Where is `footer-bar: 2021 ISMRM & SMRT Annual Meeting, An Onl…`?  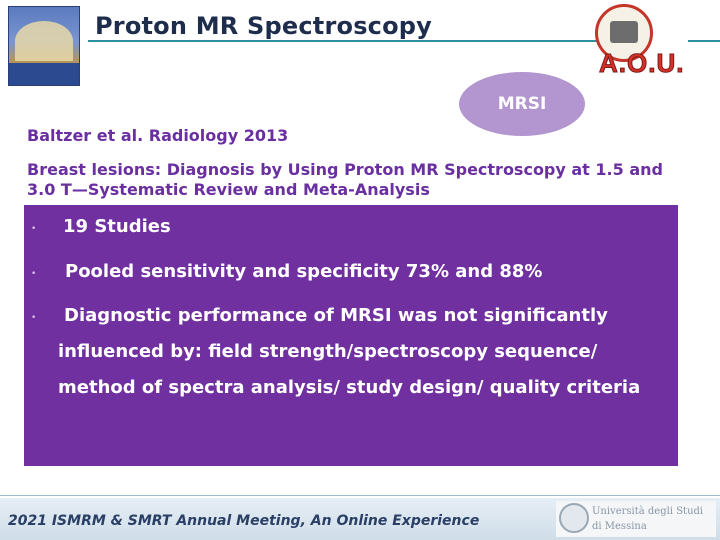
footer-bar: 2021 ISMRM & SMRT Annual Meeting, An Onl… is located at coordinates (360, 519).